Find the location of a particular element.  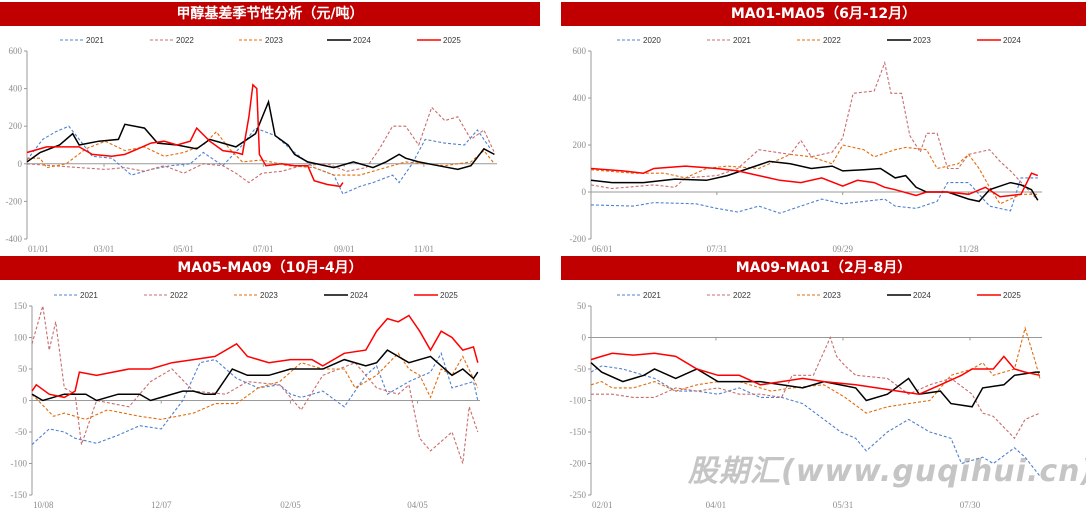

x-tick-label: 12/07 is located at coordinates (161, 505).